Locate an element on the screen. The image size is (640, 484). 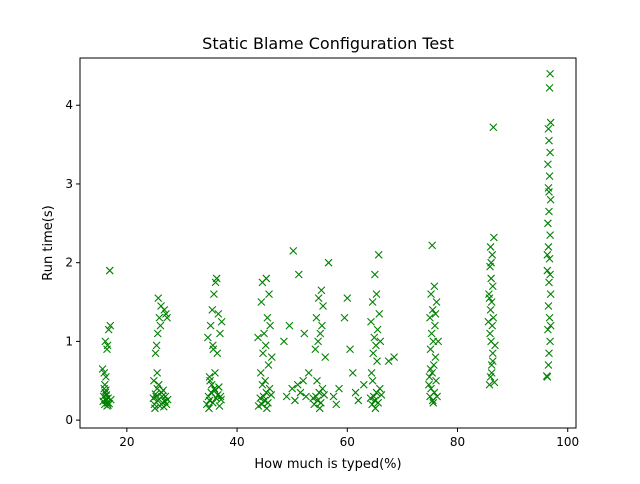
x-axis-ticks: 20 40 60 80 100 is located at coordinates (349, 438).